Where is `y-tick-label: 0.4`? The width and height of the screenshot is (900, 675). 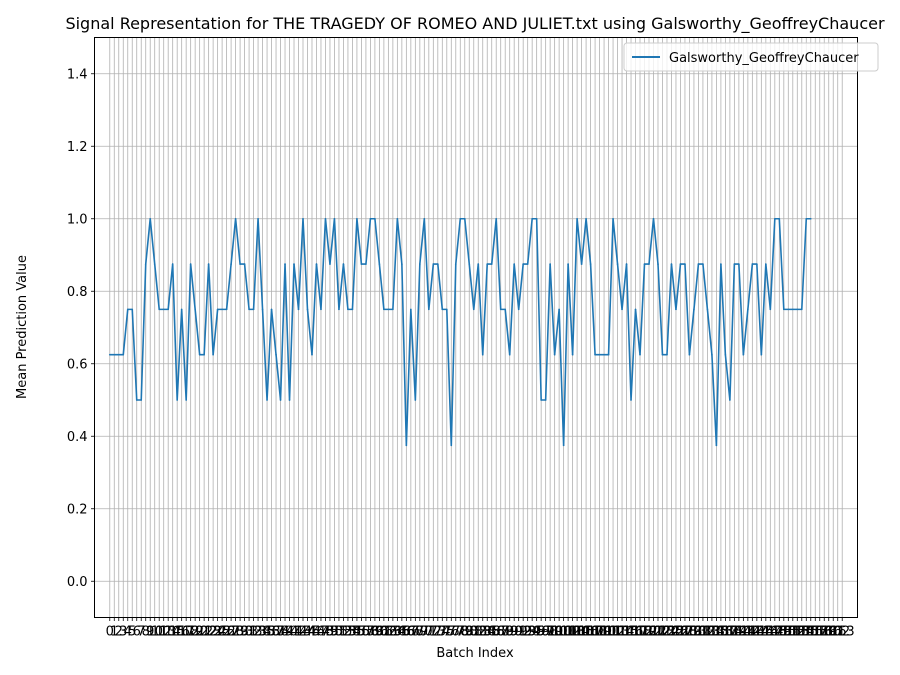 y-tick-label: 0.4 is located at coordinates (77, 437).